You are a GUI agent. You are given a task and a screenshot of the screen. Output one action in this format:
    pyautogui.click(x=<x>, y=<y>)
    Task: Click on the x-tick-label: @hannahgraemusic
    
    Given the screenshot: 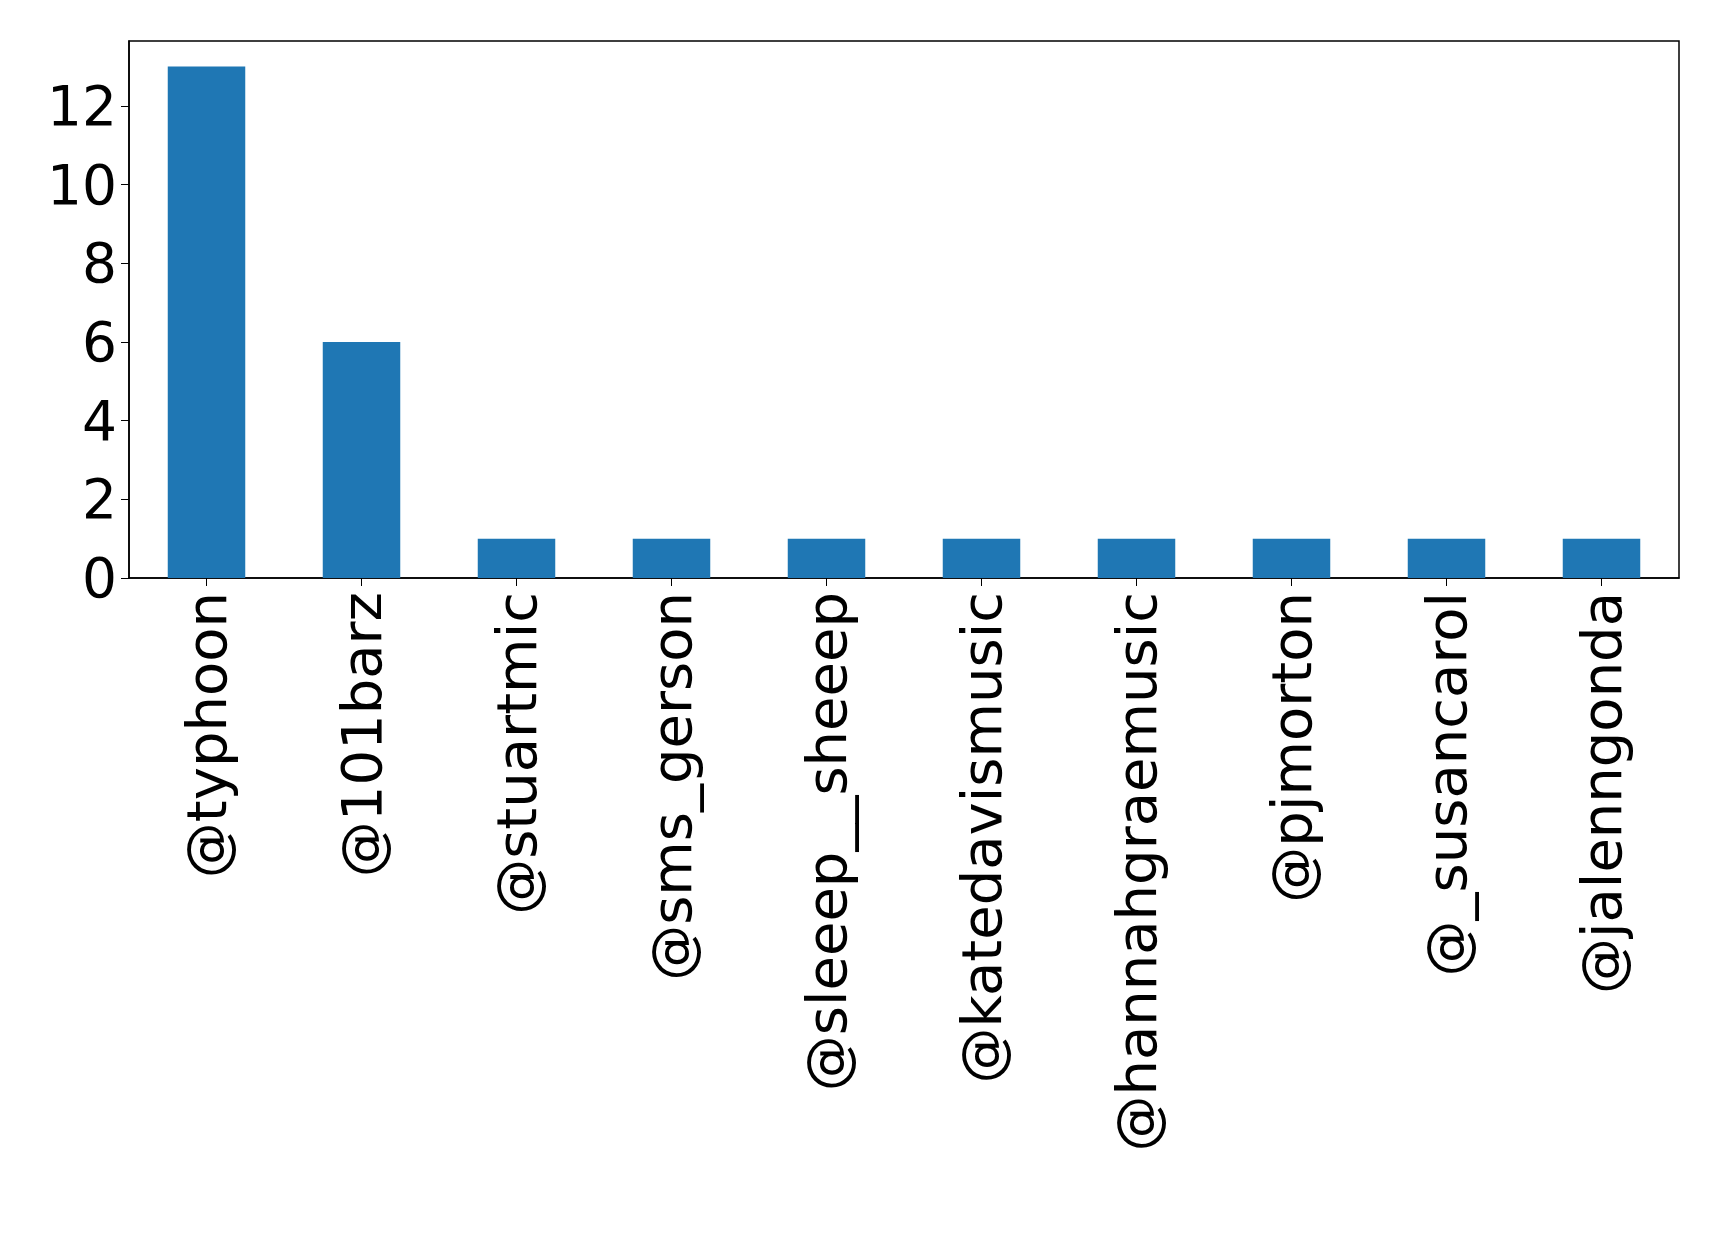 What is the action you would take?
    pyautogui.click(x=1136, y=872)
    